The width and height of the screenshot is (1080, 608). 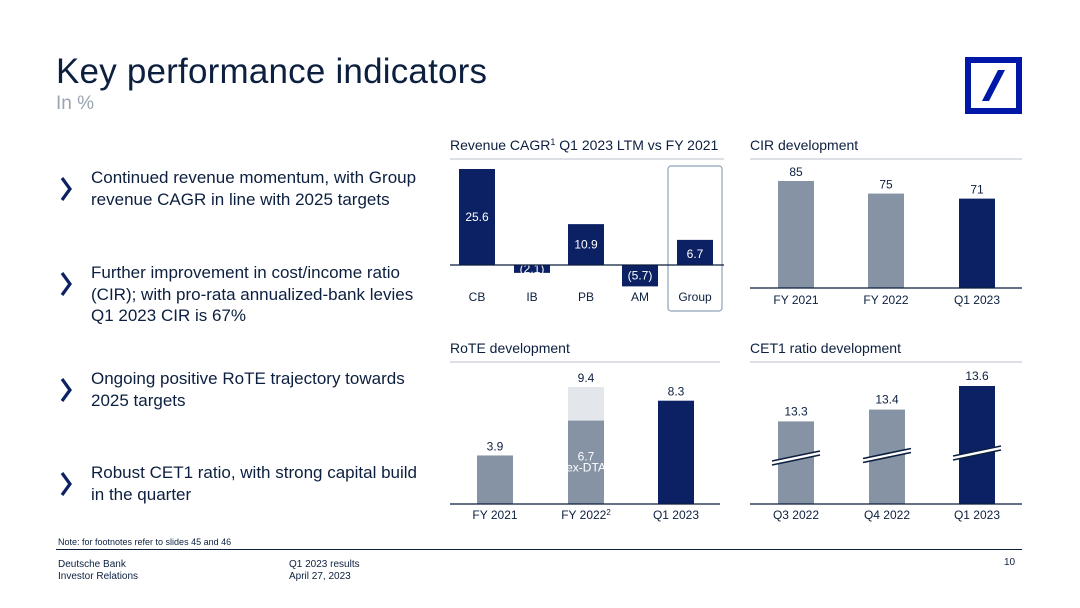 I want to click on cir-chart-title: CIR development, so click(x=804, y=145).